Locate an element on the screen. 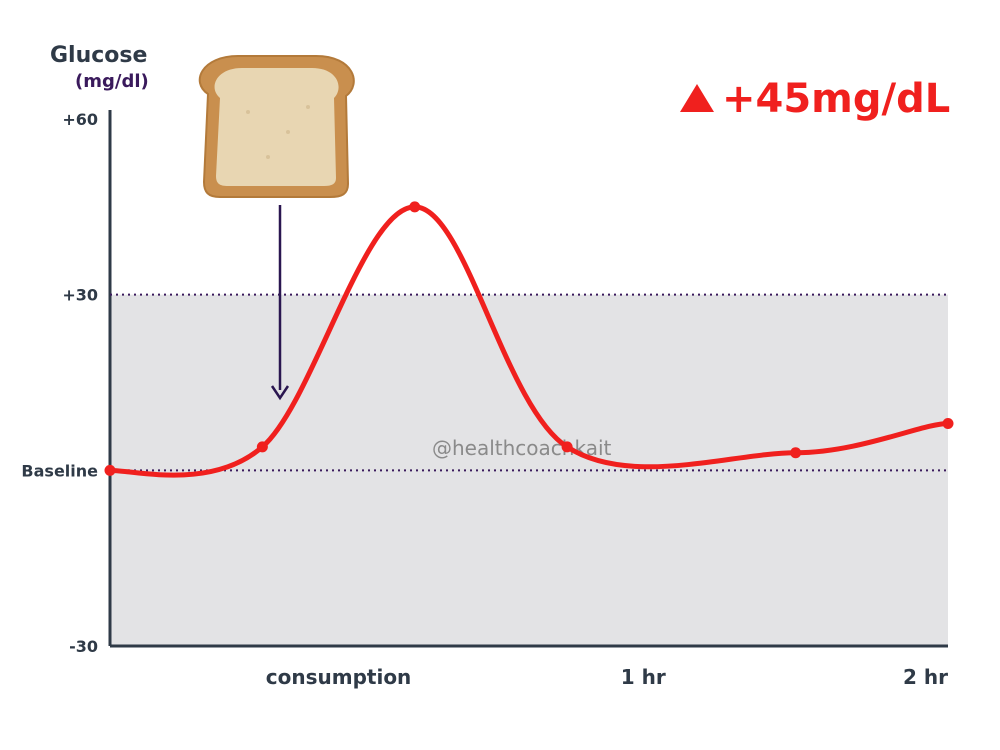 The width and height of the screenshot is (1000, 750). x-tick-label-1: 1 hr is located at coordinates (643, 677).